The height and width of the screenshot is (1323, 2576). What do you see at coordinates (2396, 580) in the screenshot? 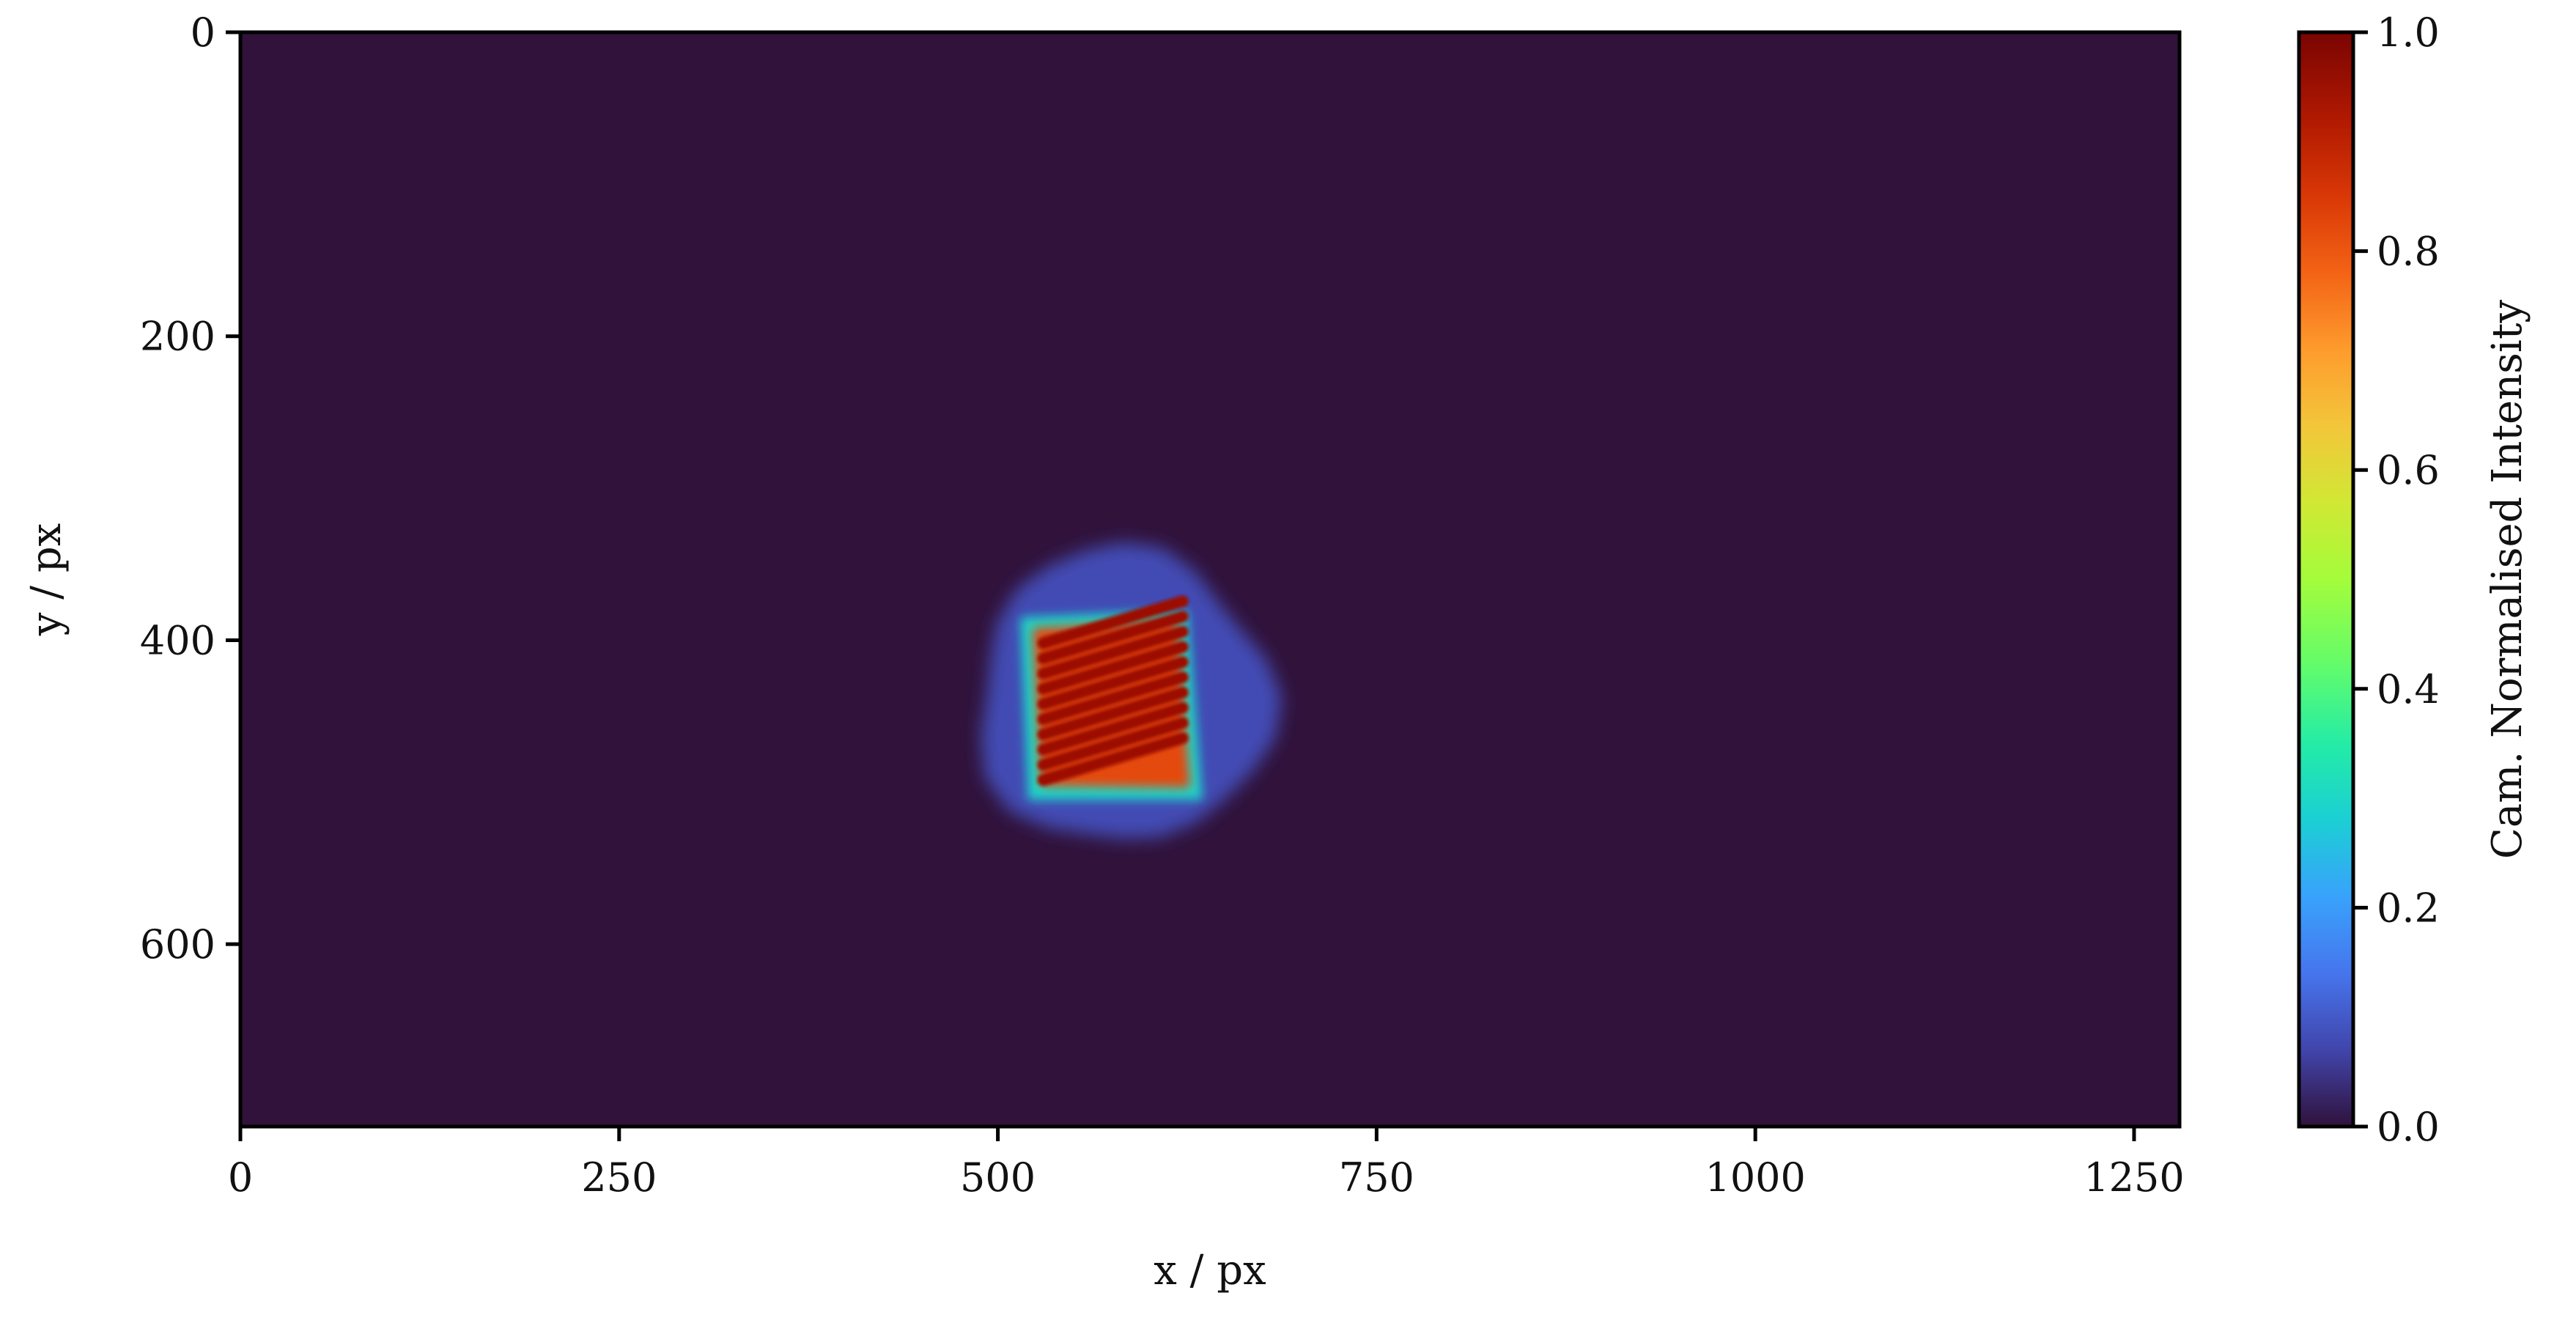
I see `colorbar-ticks: 0.0 0.2 0.4 0.6 0.8 1.0` at bounding box center [2396, 580].